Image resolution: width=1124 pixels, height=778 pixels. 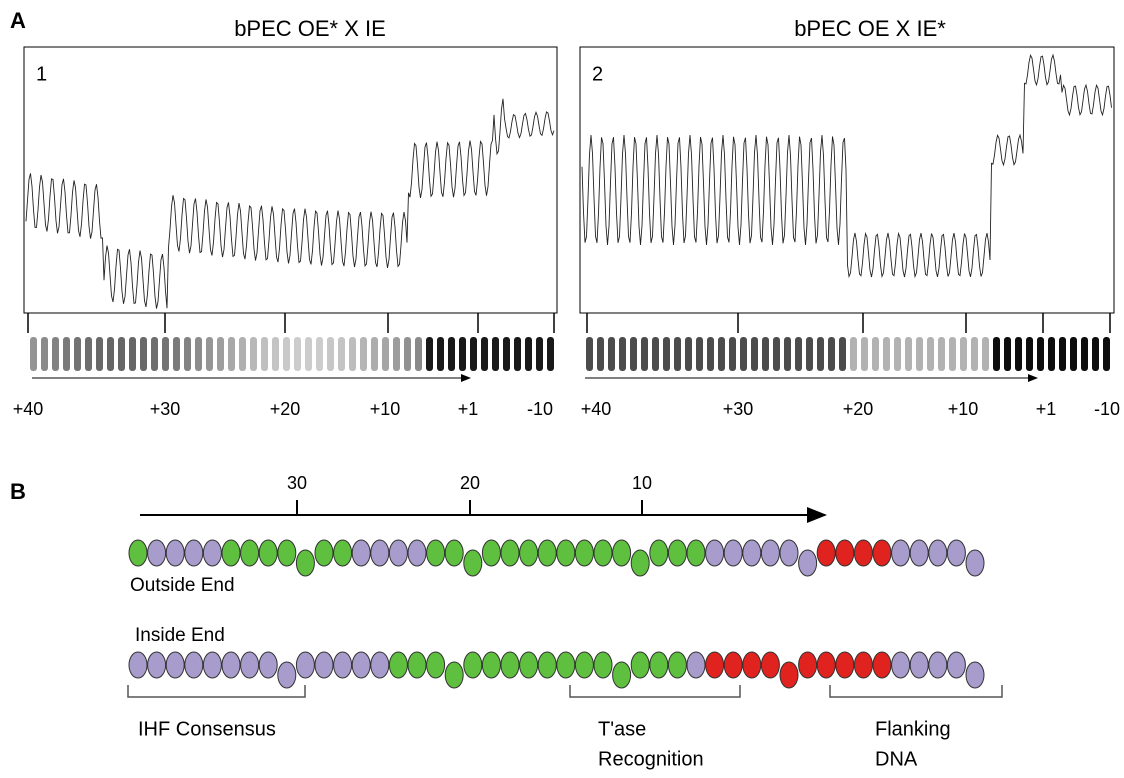 What do you see at coordinates (858, 409) in the screenshot?
I see `position-label: +20` at bounding box center [858, 409].